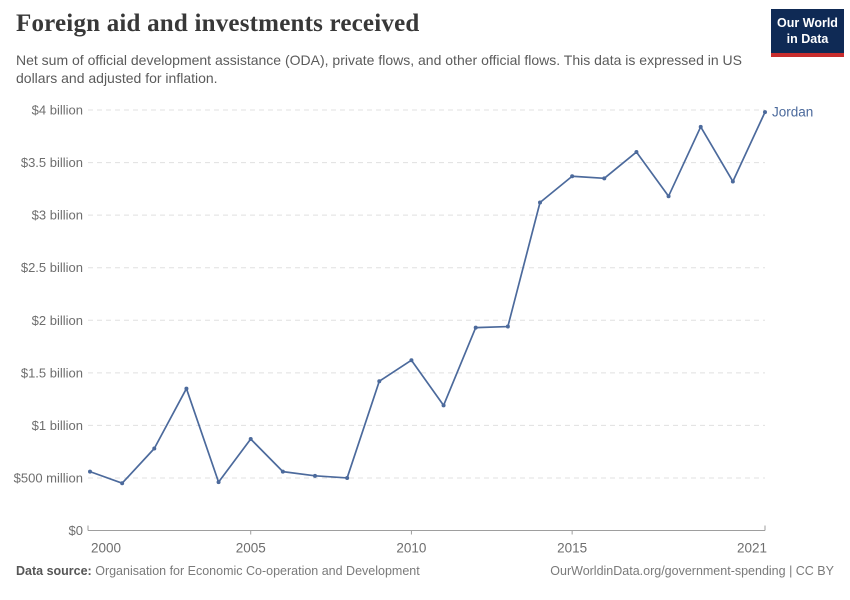  I want to click on page-title: Foreign aid and investments received, so click(218, 23).